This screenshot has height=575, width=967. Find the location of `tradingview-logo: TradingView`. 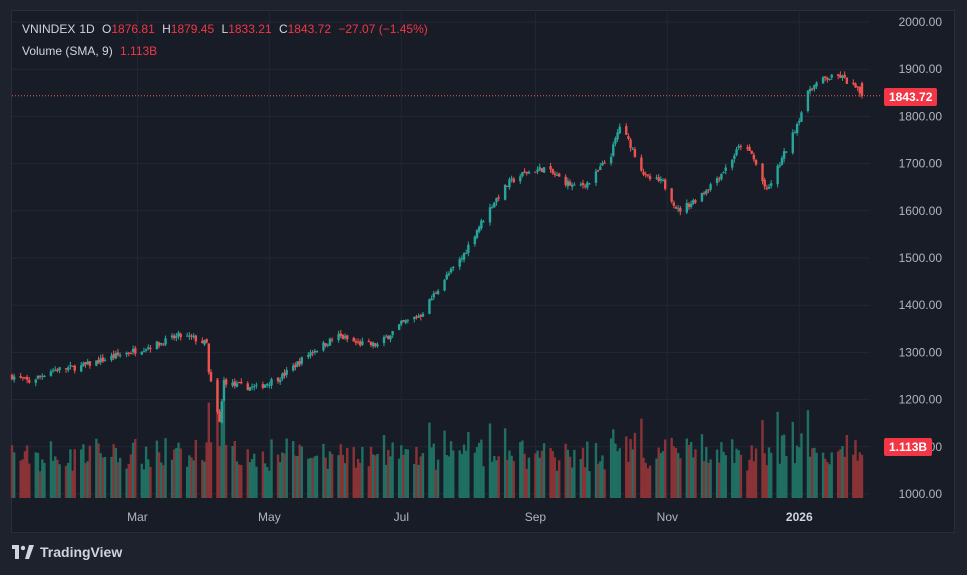

tradingview-logo: TradingView is located at coordinates (67, 552).